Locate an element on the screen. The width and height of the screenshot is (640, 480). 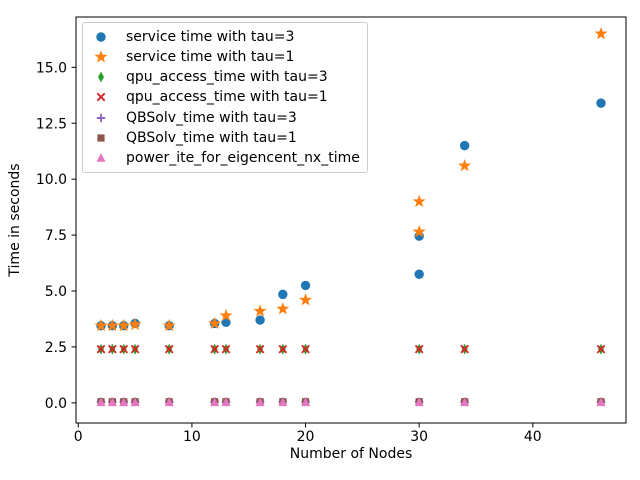
x-tick-label: 40 is located at coordinates (533, 437).